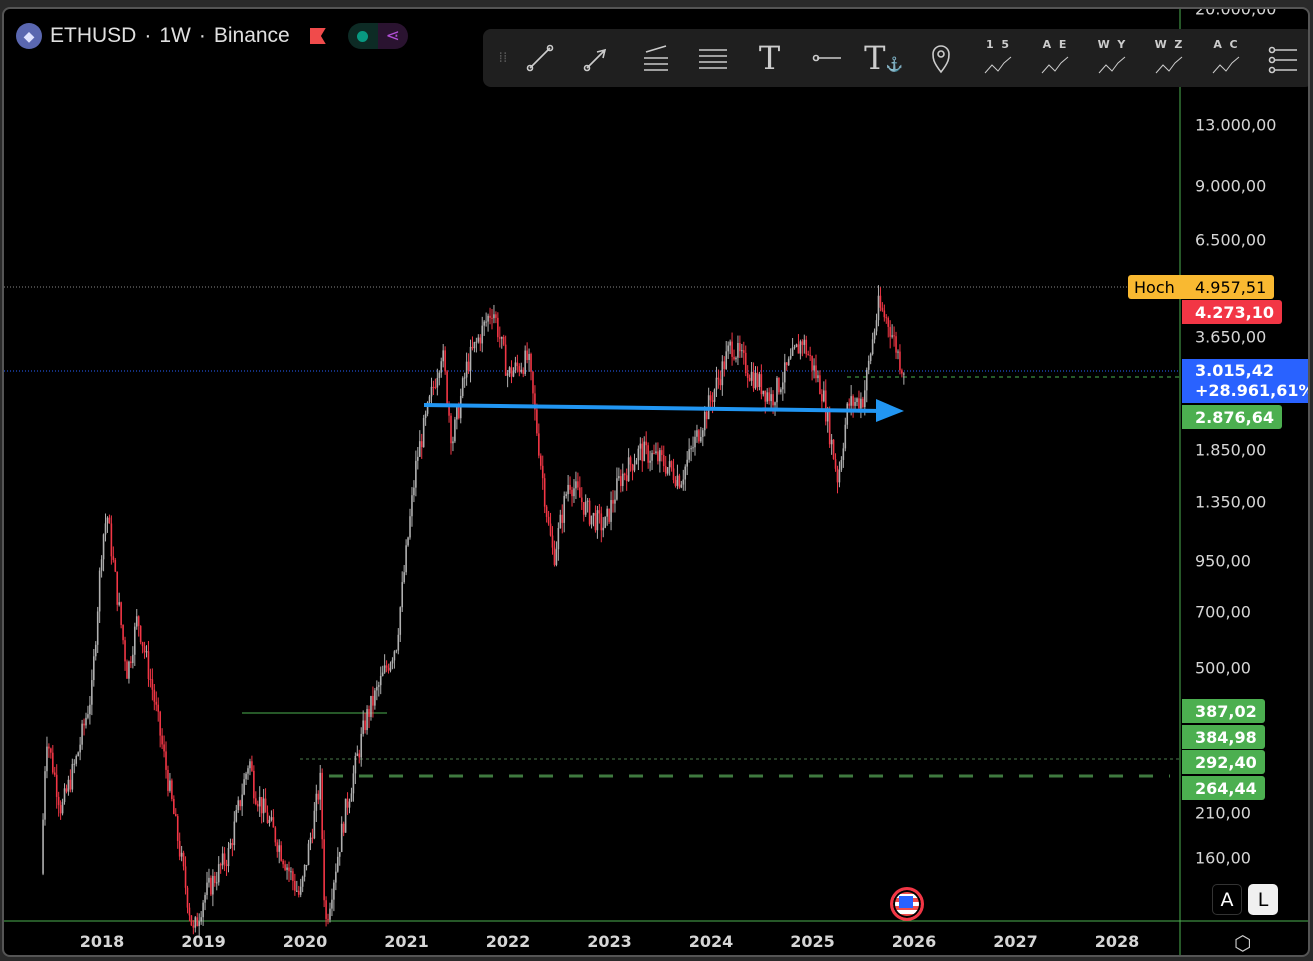  What do you see at coordinates (883, 58) in the screenshot?
I see `tool-anchored-text-button: T⚓` at bounding box center [883, 58].